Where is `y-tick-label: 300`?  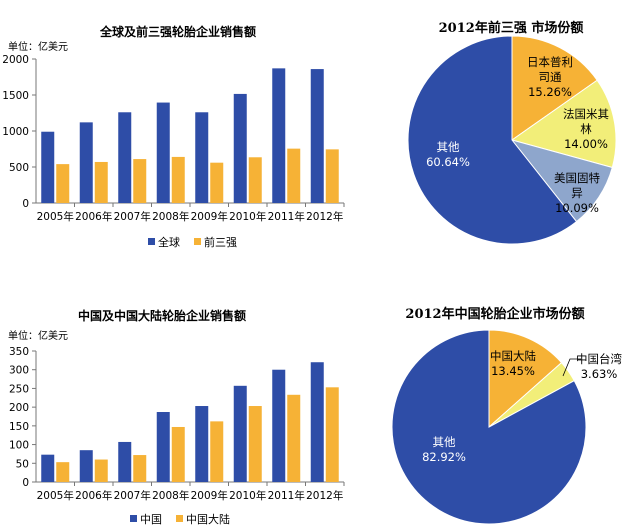
y-tick-label: 300 is located at coordinates (19, 371).